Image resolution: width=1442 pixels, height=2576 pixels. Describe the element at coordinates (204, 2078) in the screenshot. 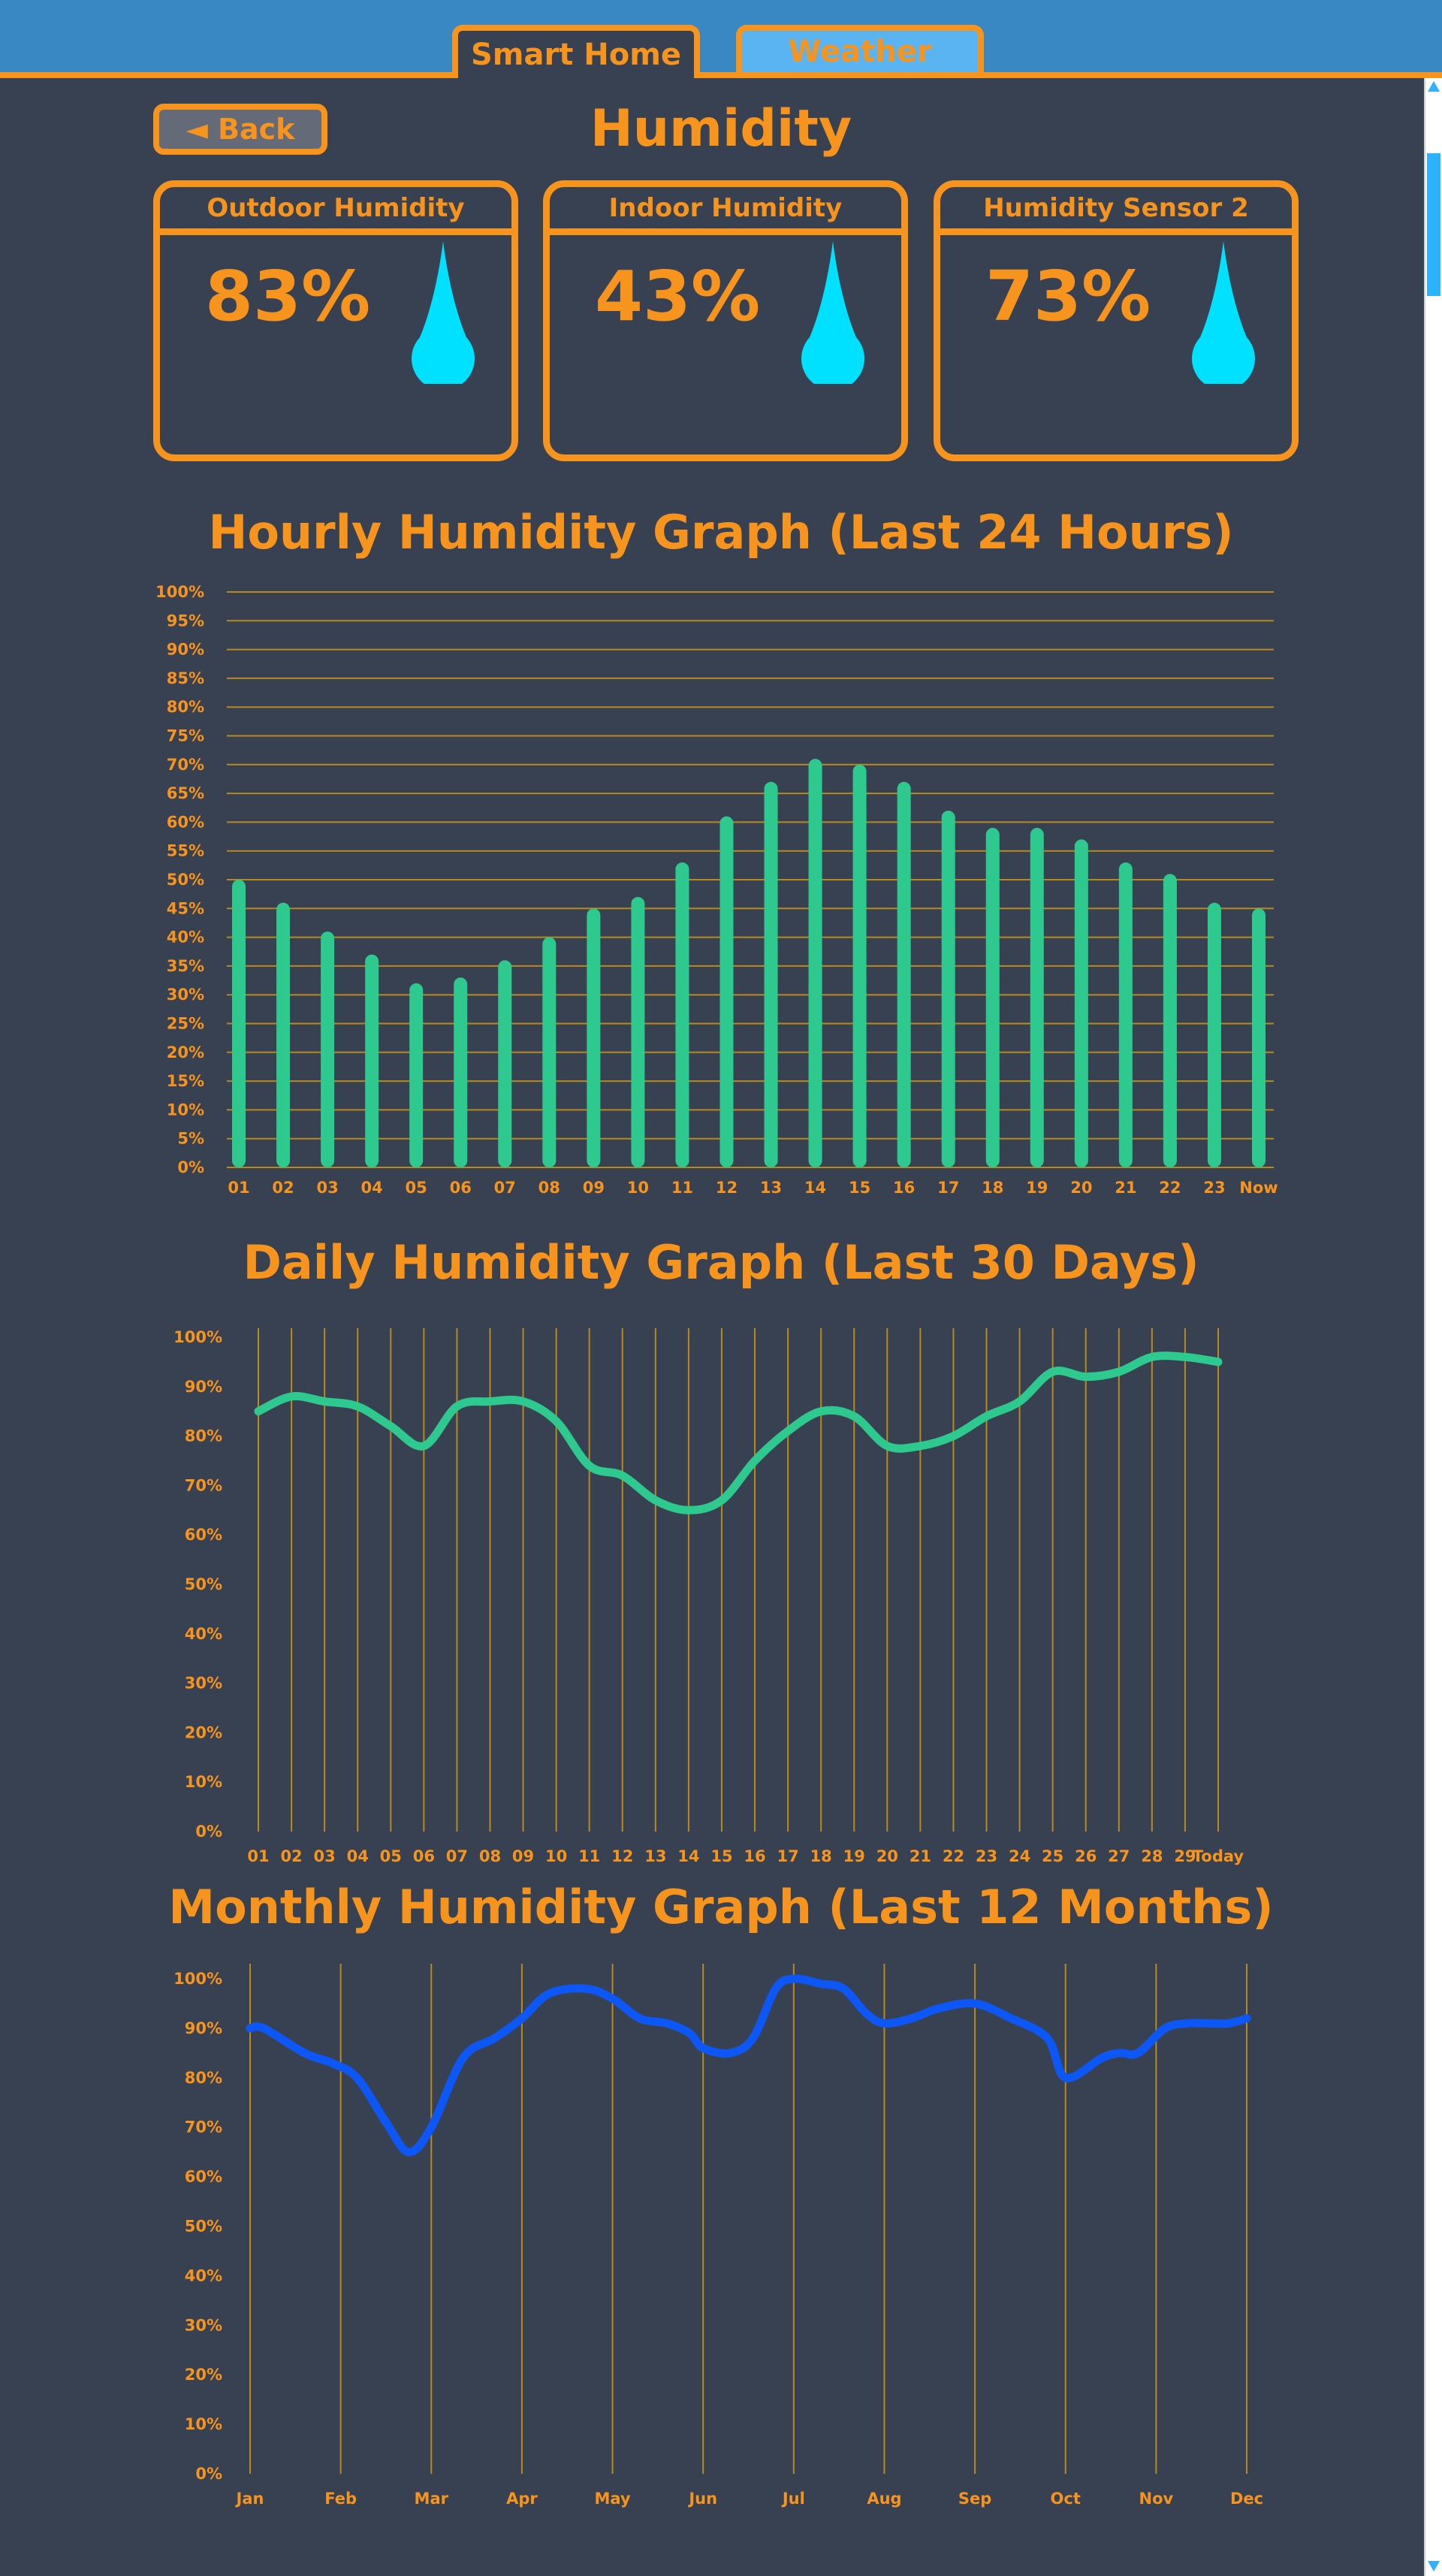

I see `y-tick-label: 80%` at that location.